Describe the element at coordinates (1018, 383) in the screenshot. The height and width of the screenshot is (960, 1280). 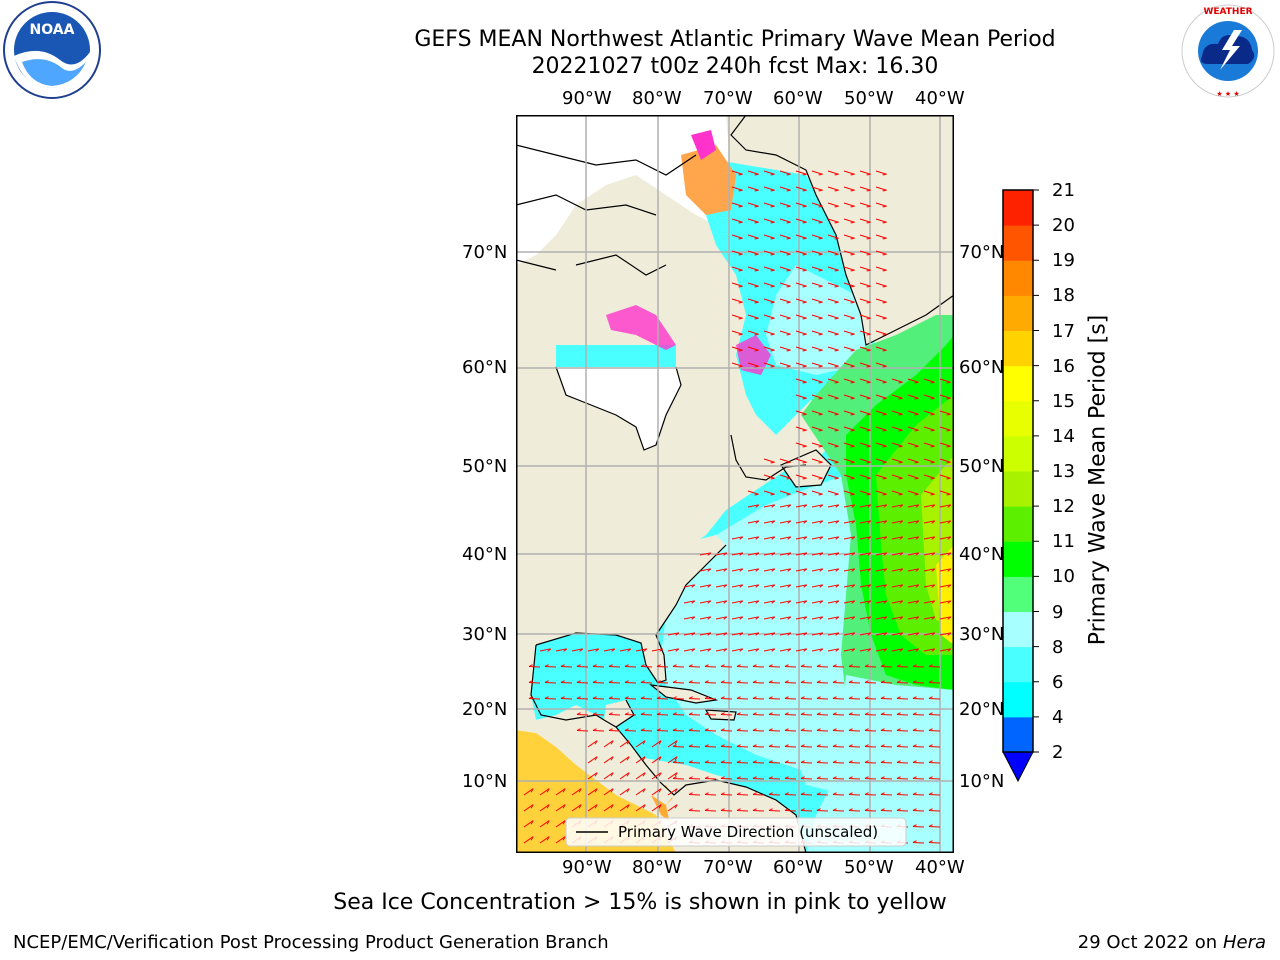
I see `colorbar-segment` at that location.